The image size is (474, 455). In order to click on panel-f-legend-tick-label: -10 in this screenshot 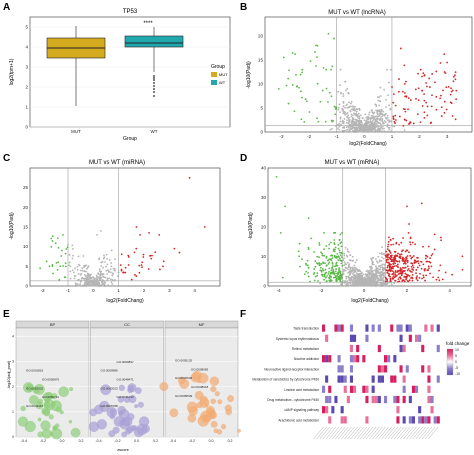, I will do `click(457, 374)`.